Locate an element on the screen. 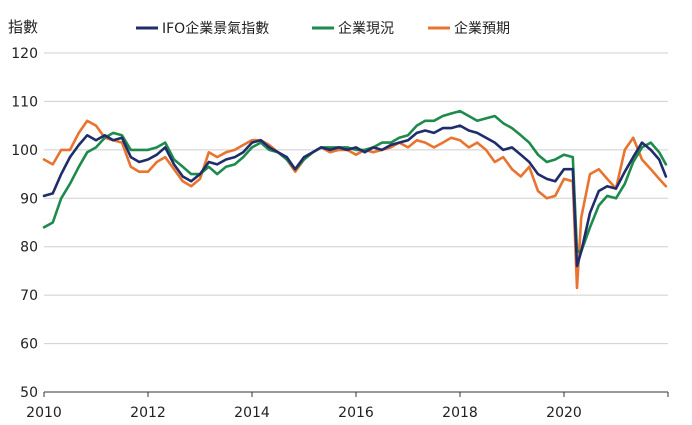  y-tick-label-90: 90 is located at coordinates (29, 199).